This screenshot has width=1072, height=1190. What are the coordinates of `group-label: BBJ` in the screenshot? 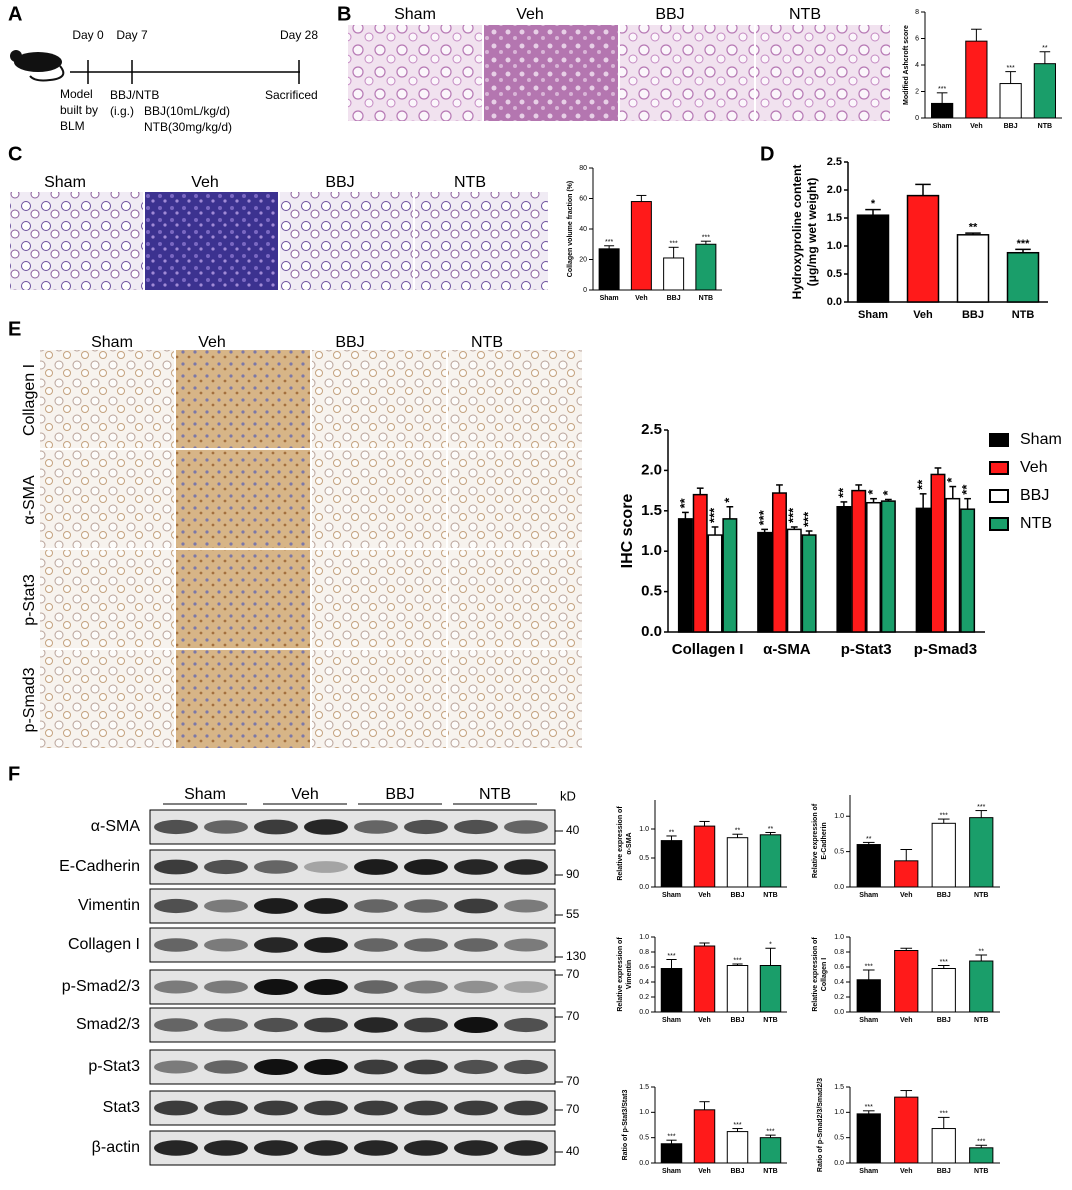 It's located at (399, 794).